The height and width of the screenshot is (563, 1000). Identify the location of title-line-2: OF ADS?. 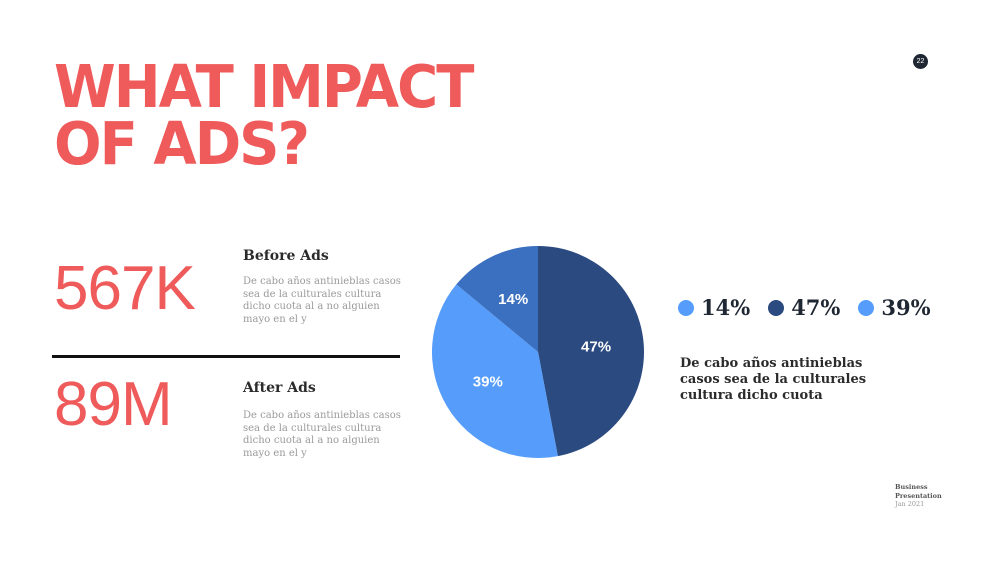
(182, 144).